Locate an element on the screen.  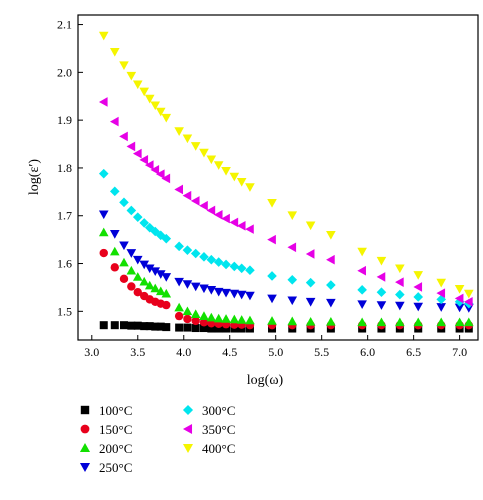
legend-item: 250°C is located at coordinates (105, 467).